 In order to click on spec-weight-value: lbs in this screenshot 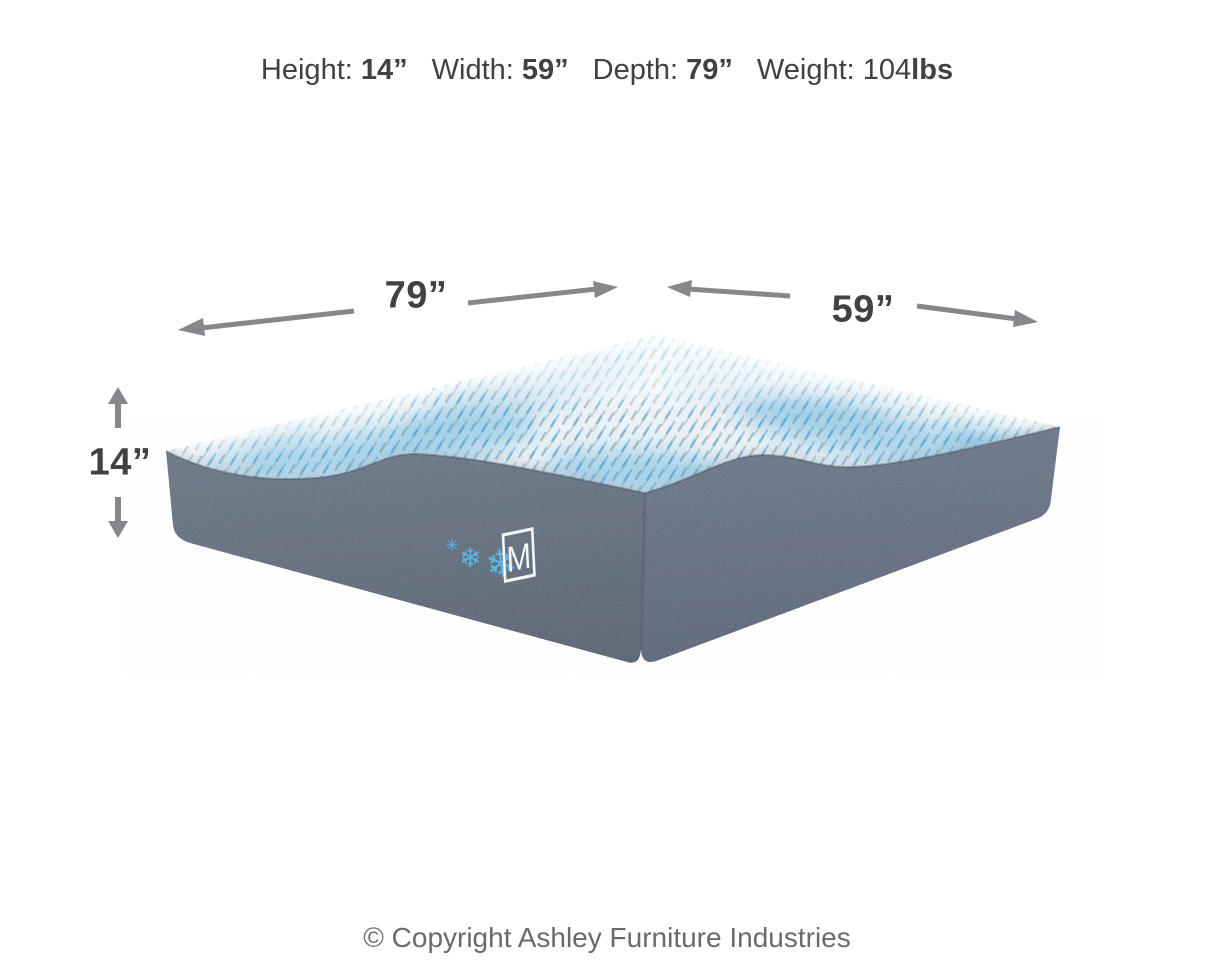, I will do `click(932, 70)`.